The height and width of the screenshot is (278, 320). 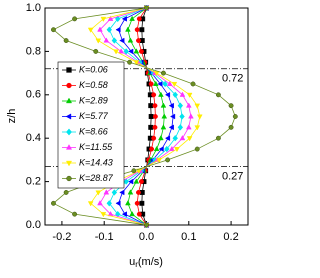 I want to click on legend-label: K=11.55, so click(x=96, y=147).